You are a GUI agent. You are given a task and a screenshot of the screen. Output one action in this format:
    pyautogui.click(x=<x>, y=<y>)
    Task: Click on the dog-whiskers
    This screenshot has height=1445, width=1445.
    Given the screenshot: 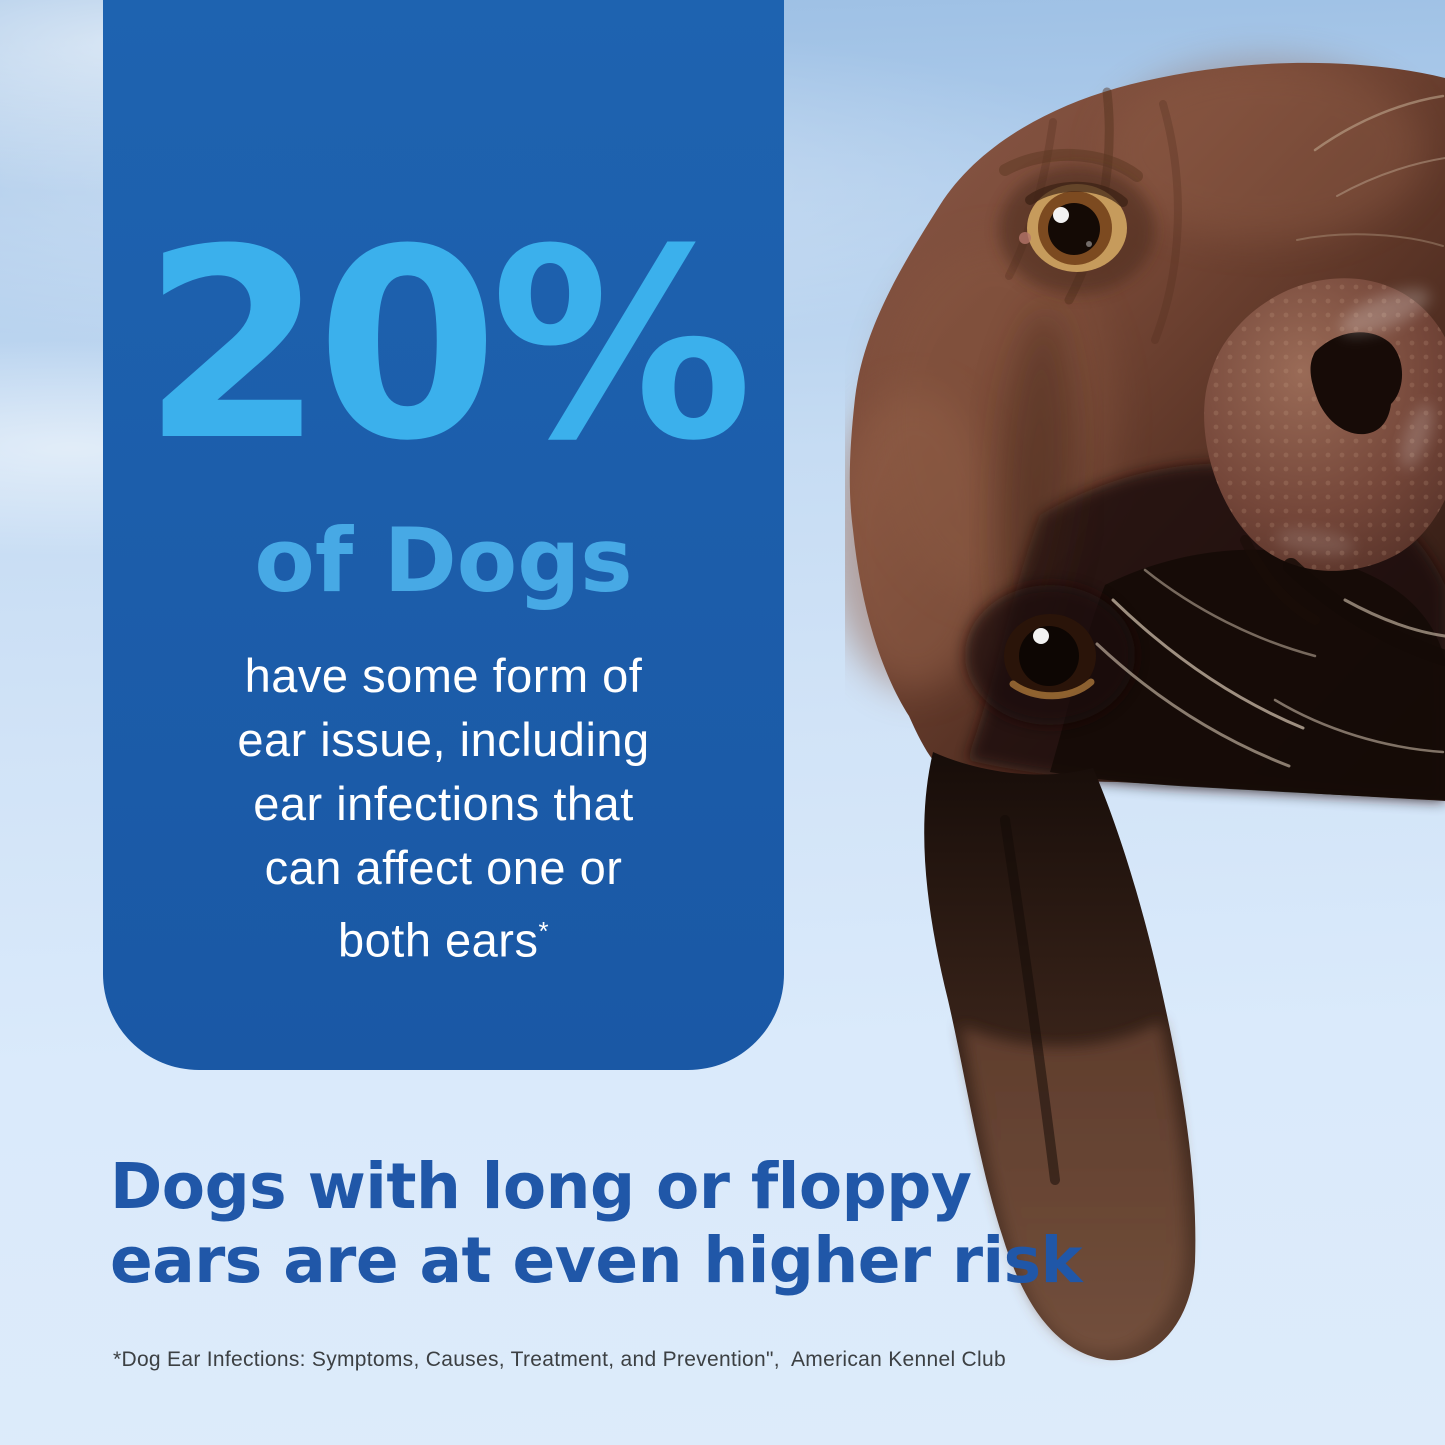 What is the action you would take?
    pyautogui.click(x=1270, y=431)
    